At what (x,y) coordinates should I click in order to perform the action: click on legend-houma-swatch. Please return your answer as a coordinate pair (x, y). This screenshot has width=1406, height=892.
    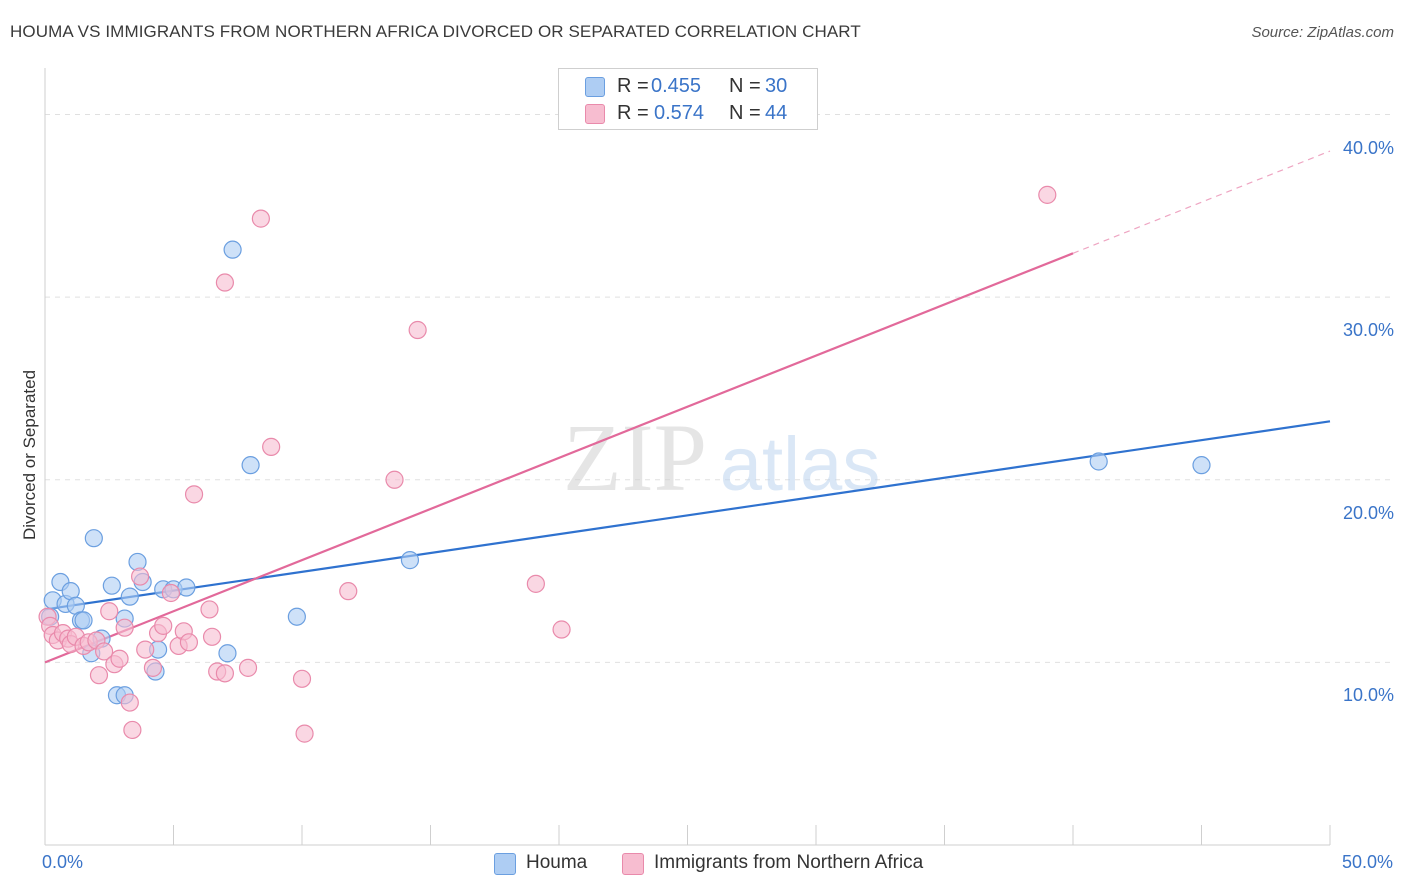
    Looking at the image, I should click on (505, 864).